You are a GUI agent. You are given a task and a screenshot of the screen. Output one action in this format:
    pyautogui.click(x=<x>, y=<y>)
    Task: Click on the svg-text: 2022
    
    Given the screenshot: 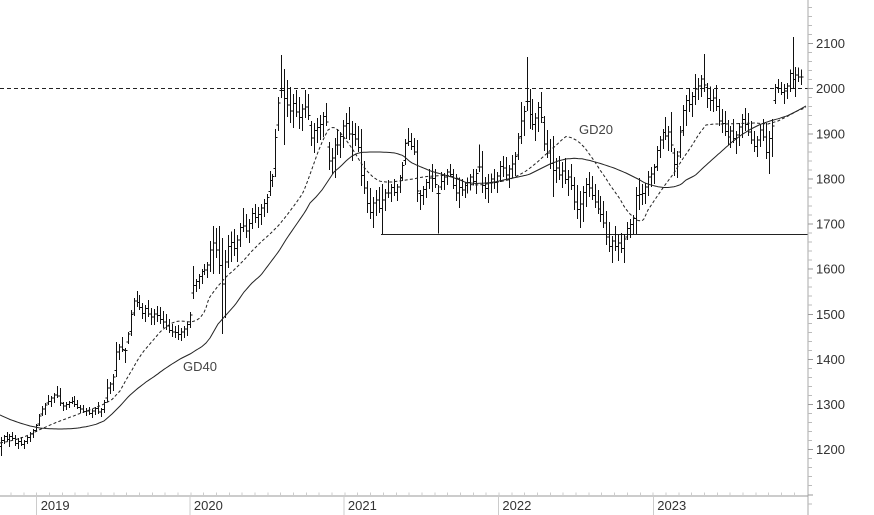 What is the action you would take?
    pyautogui.click(x=516, y=505)
    